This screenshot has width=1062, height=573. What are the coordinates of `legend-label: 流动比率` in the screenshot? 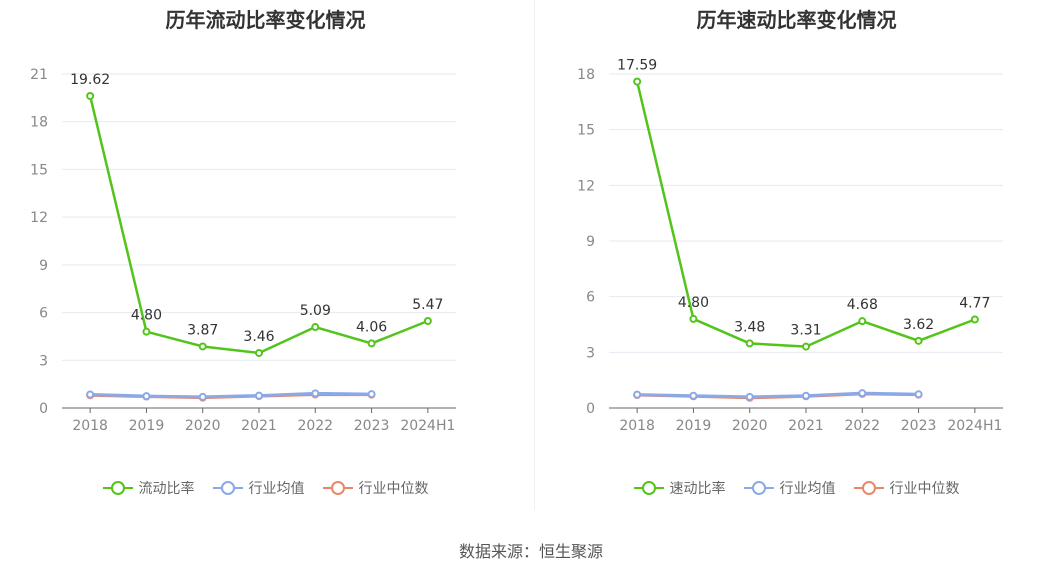 It's located at (166, 489).